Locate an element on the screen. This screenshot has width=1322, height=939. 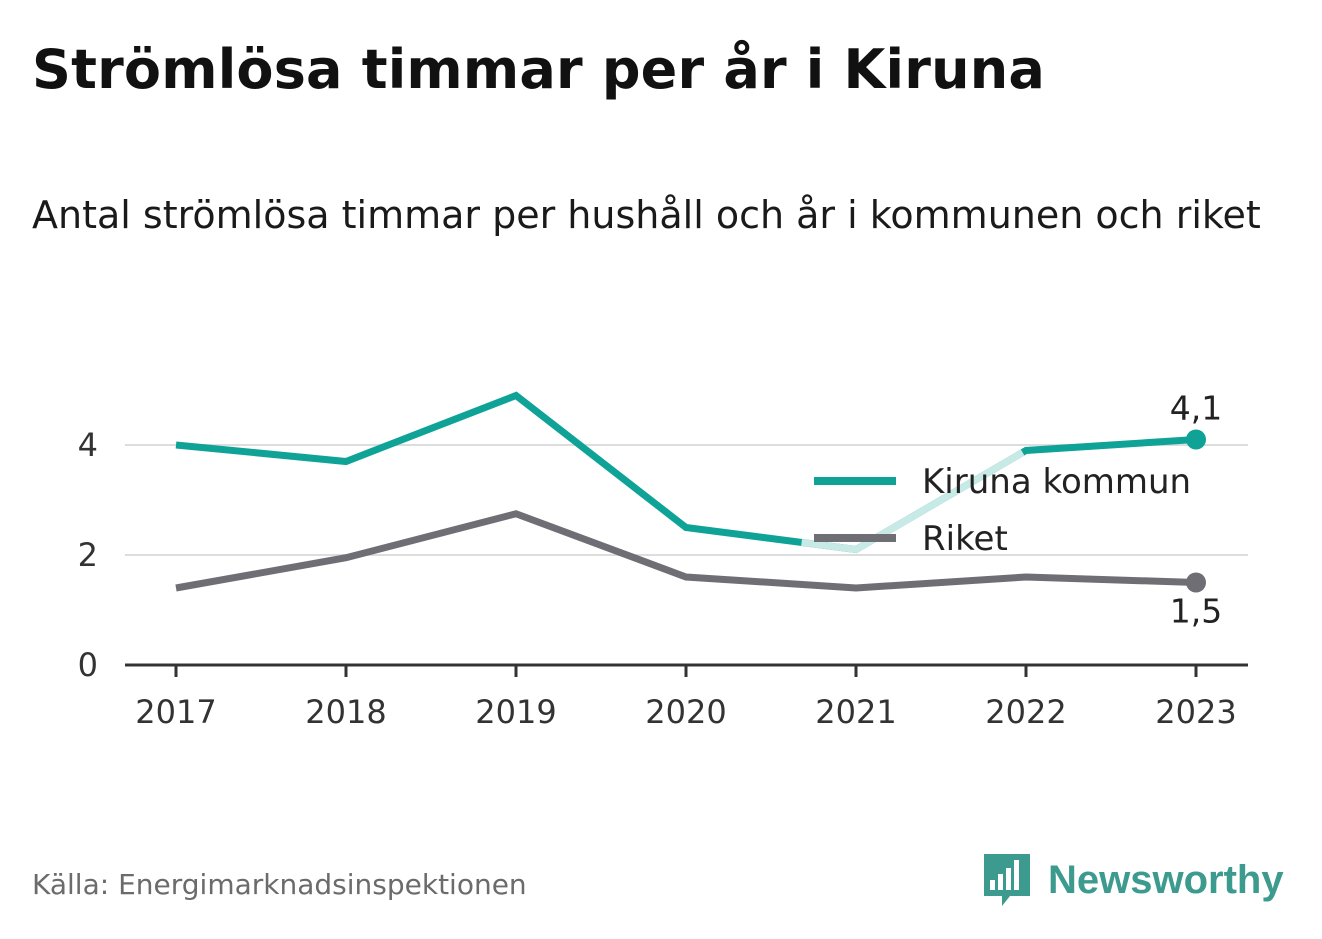
source-note: Källa: Energimarknadsinspektionen is located at coordinates (279, 884).